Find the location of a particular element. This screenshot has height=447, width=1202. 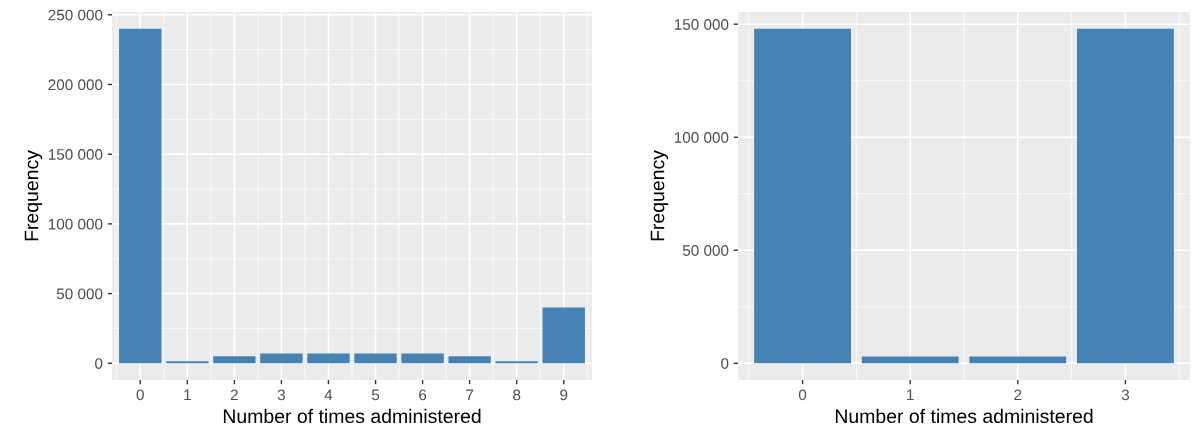

y-tick-label: 250 000 is located at coordinates (75, 15).